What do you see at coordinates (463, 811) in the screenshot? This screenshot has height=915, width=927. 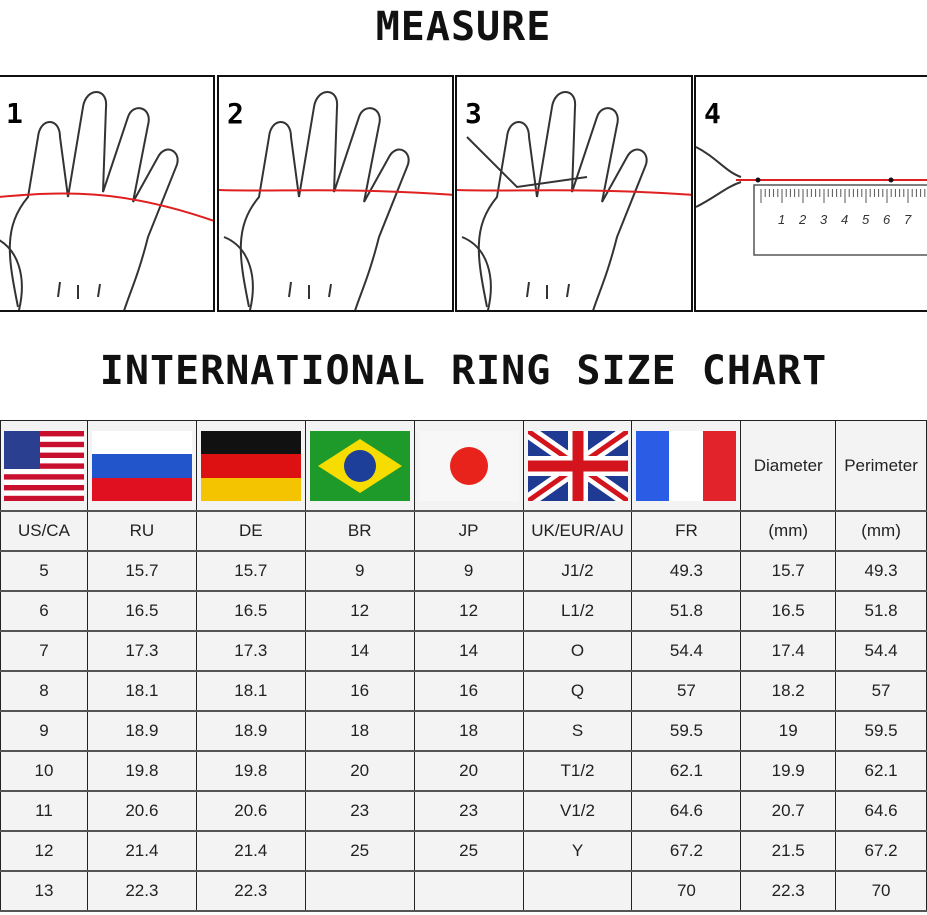 I see `table-row: 11 20.6 20.6 23 23 V1/2 64.6 20.7 64.6` at bounding box center [463, 811].